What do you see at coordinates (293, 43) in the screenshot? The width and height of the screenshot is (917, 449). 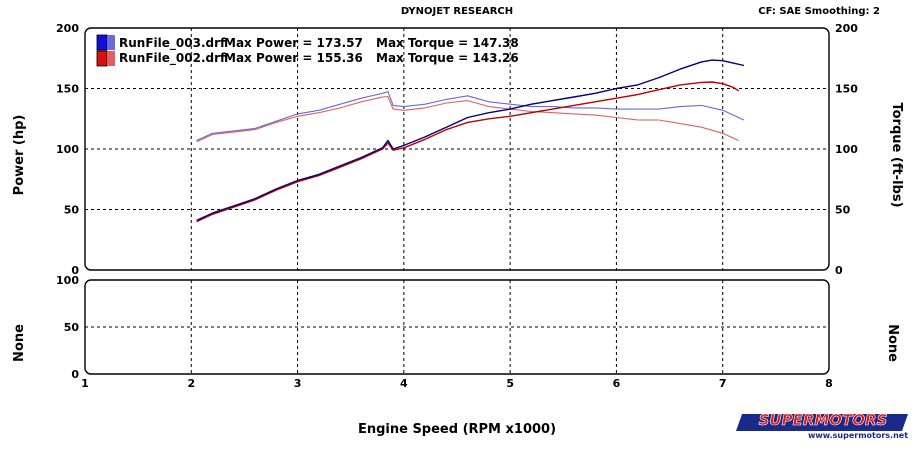 I see `legend-run1-power: Max Power = 173.57` at bounding box center [293, 43].